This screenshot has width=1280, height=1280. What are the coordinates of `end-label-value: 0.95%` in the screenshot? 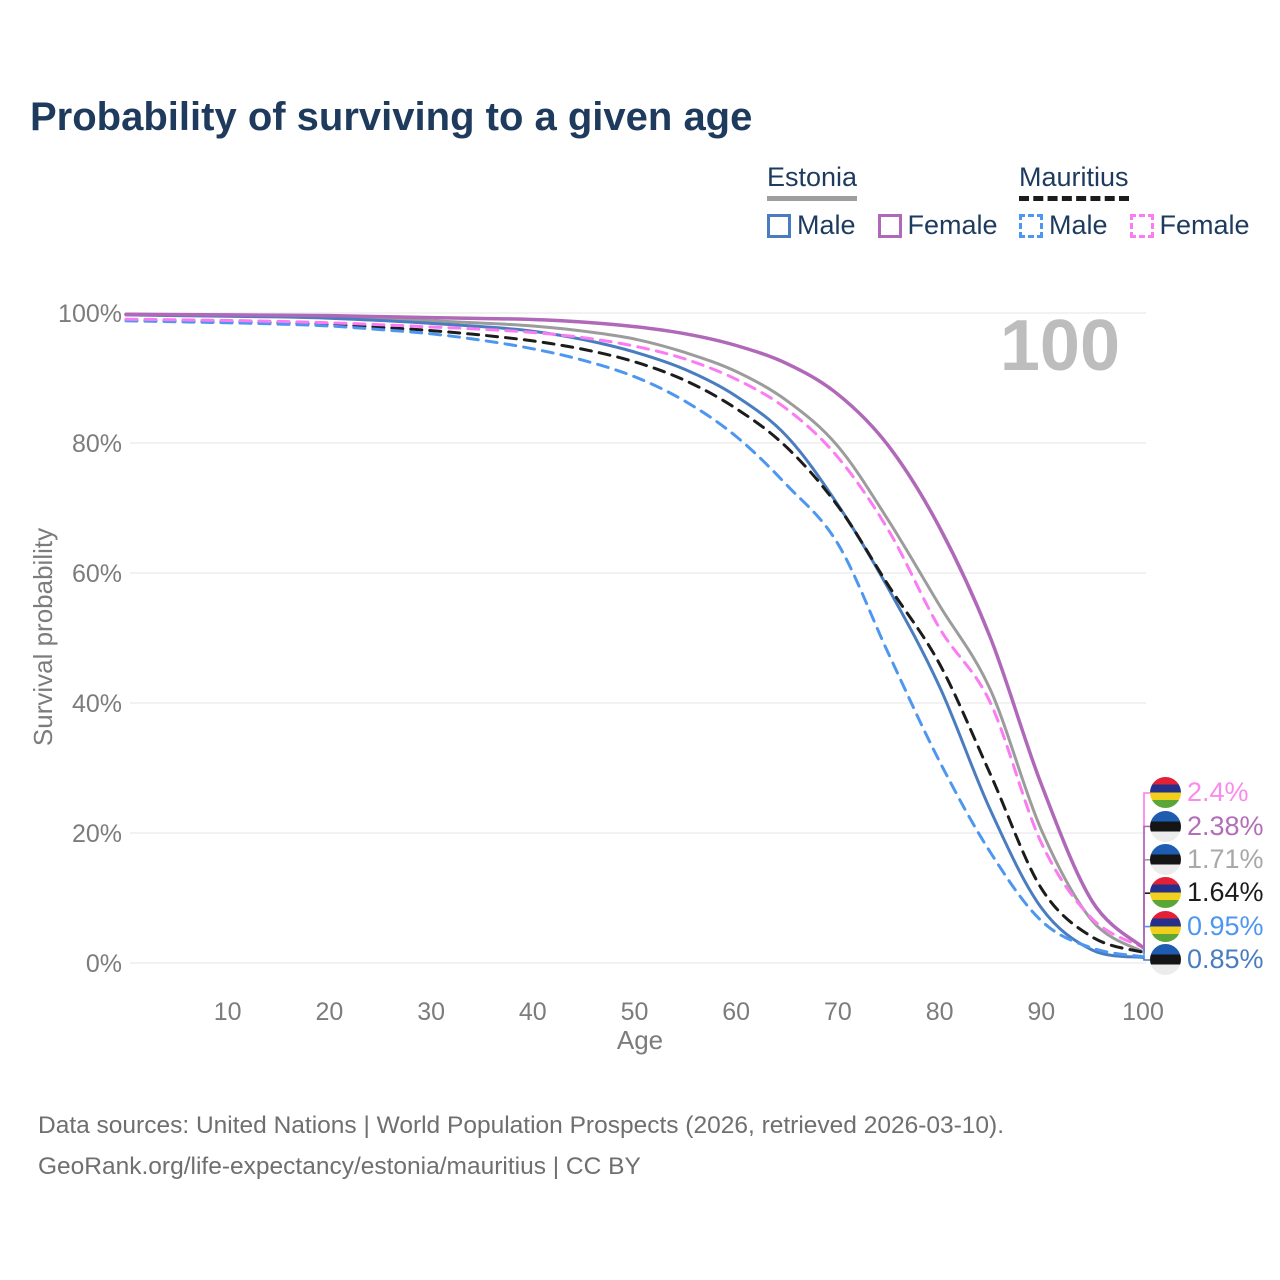 It's located at (1225, 925).